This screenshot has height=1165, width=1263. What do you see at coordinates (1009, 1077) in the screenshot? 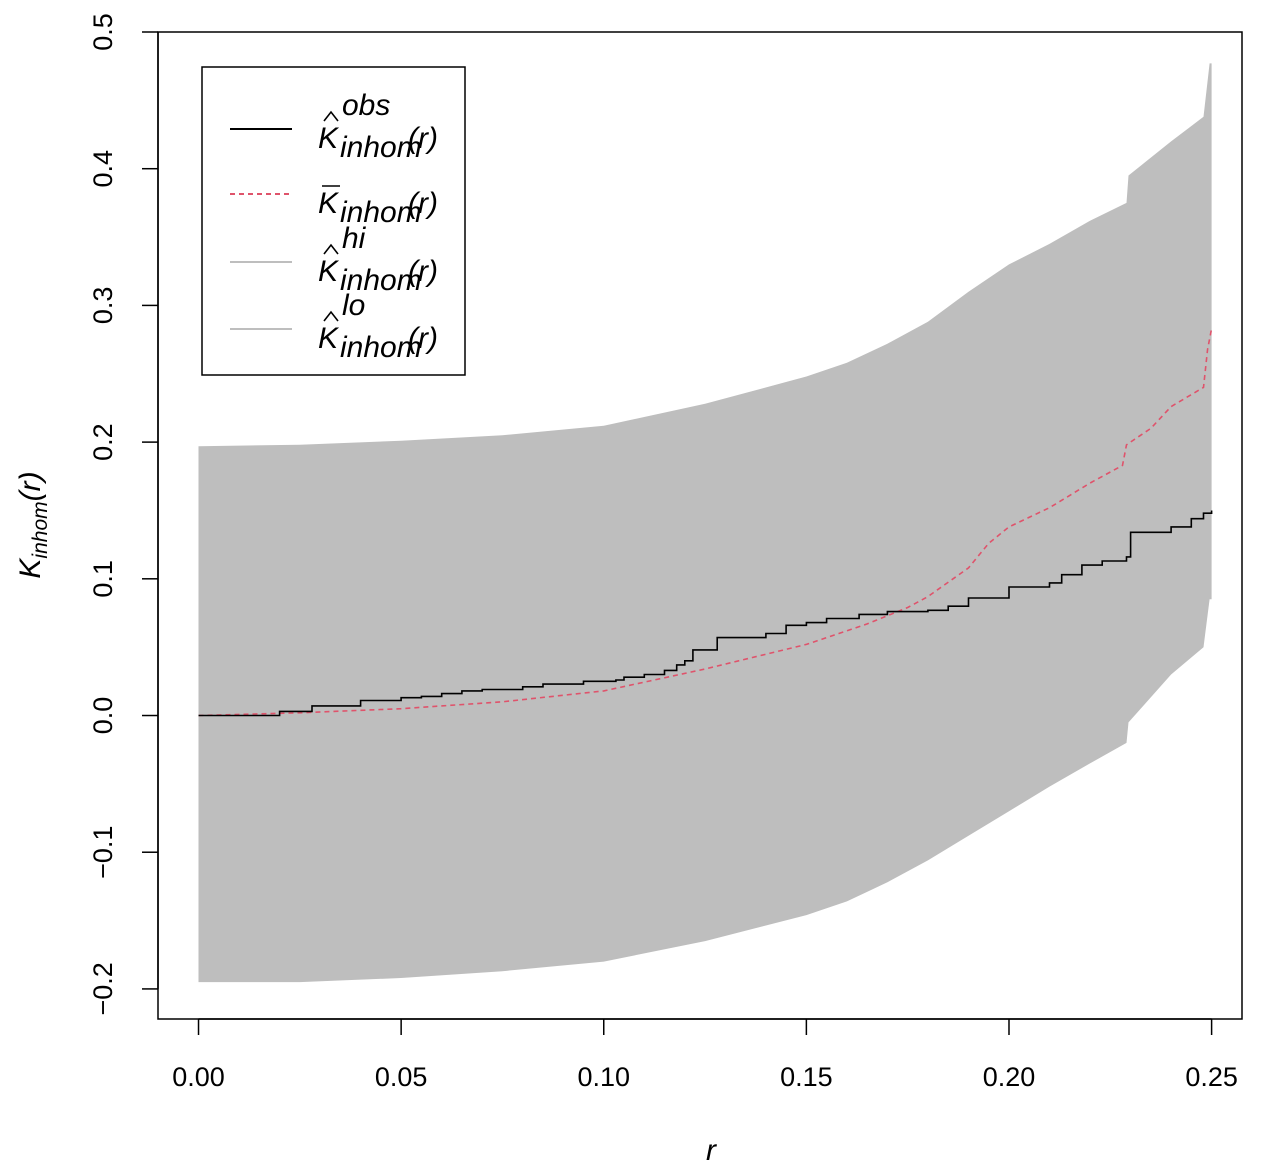
I see `x-tick-label: 0.20` at bounding box center [1009, 1077].